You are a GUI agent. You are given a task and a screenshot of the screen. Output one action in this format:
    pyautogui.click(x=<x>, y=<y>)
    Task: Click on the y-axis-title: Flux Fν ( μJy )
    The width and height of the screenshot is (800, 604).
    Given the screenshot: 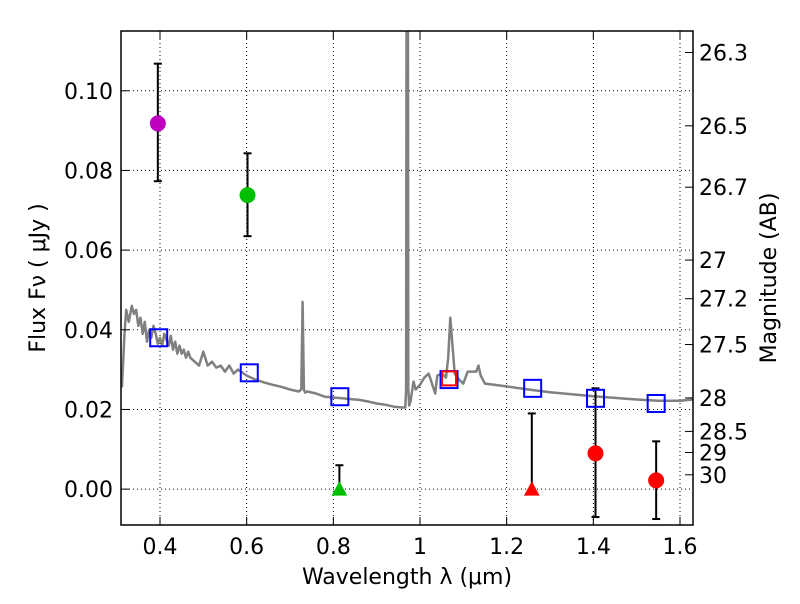 What is the action you would take?
    pyautogui.click(x=38, y=277)
    